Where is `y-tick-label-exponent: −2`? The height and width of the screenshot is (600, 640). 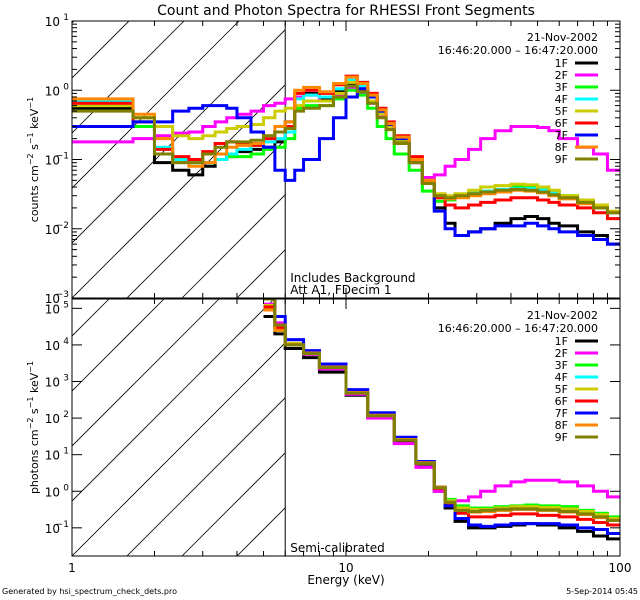
y-tick-label-exponent: −2 is located at coordinates (62, 226).